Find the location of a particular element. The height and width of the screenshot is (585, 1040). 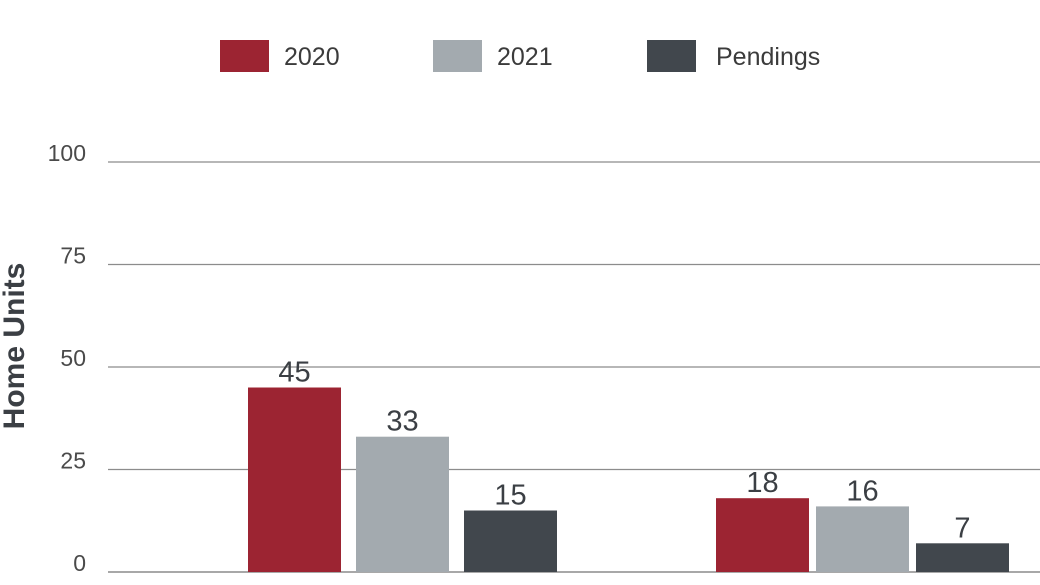

legend-label-2020: 2020 is located at coordinates (312, 57).